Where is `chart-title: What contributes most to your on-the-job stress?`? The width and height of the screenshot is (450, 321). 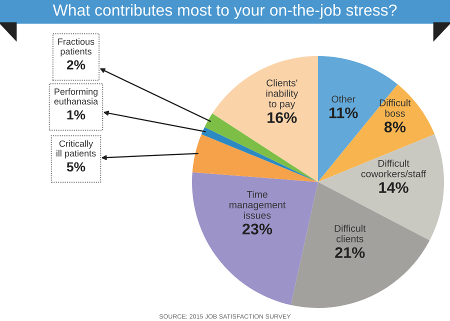 chart-title: What contributes most to your on-the-job stress? is located at coordinates (224, 11).